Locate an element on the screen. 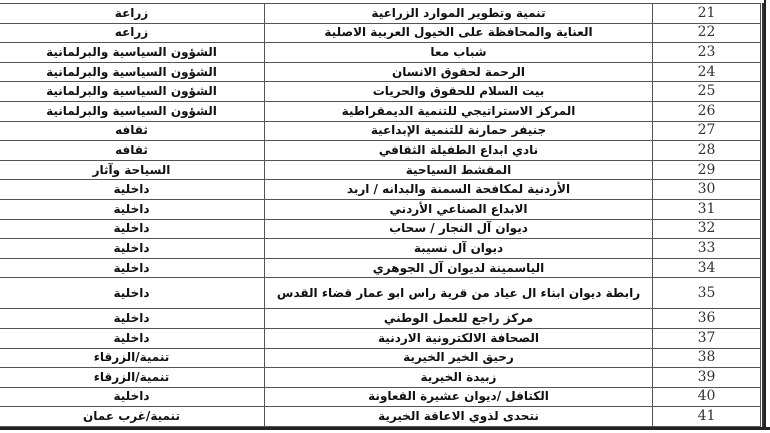 The width and height of the screenshot is (770, 433). row-number-cell: 29 is located at coordinates (706, 170).